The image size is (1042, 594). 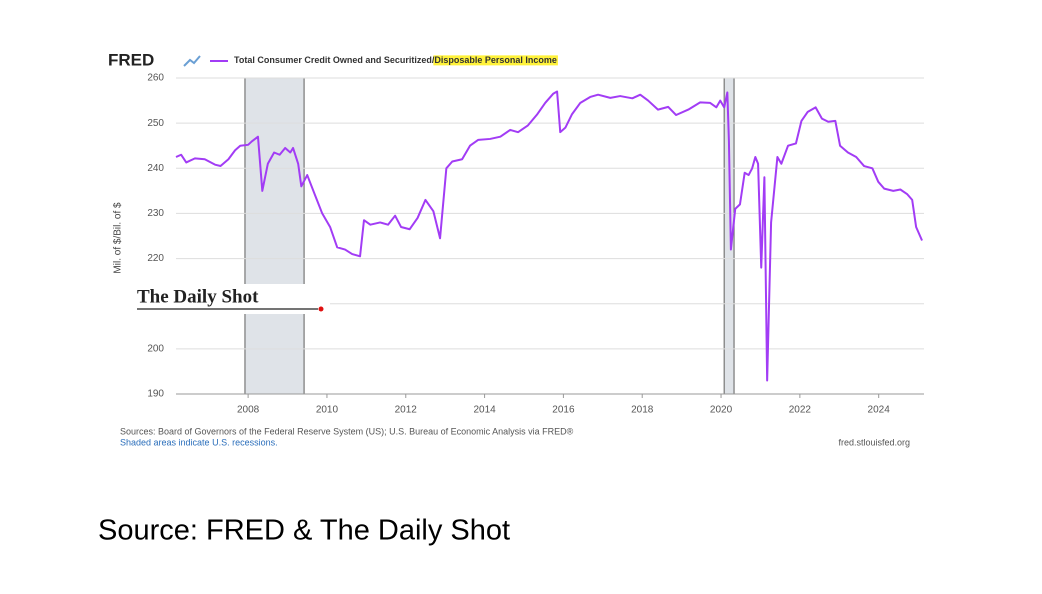 I want to click on x-tick-label: 2014, so click(x=484, y=410).